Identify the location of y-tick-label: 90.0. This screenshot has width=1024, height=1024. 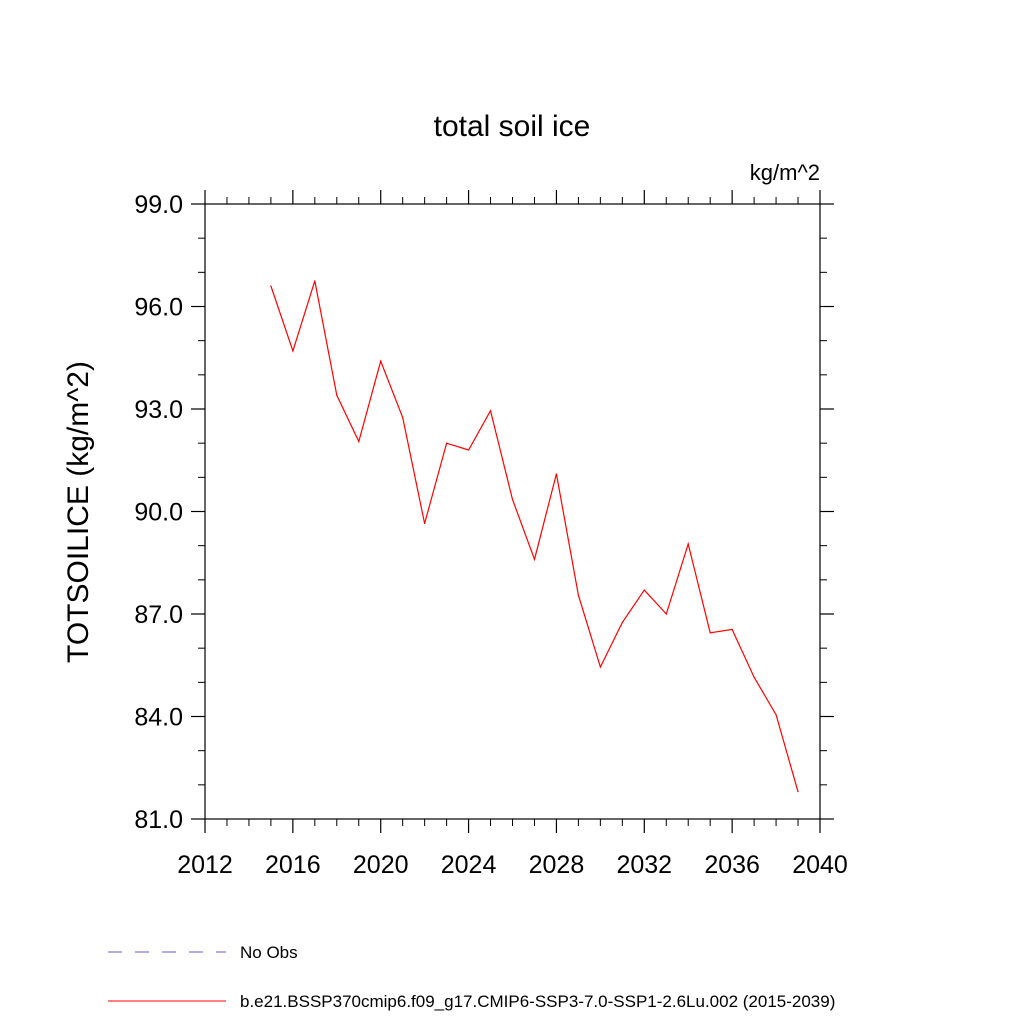
(158, 513).